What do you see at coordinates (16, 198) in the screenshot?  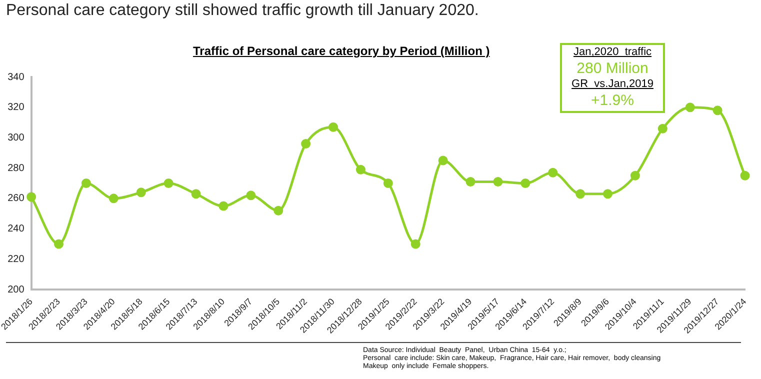 I see `y-tick-label: 260` at bounding box center [16, 198].